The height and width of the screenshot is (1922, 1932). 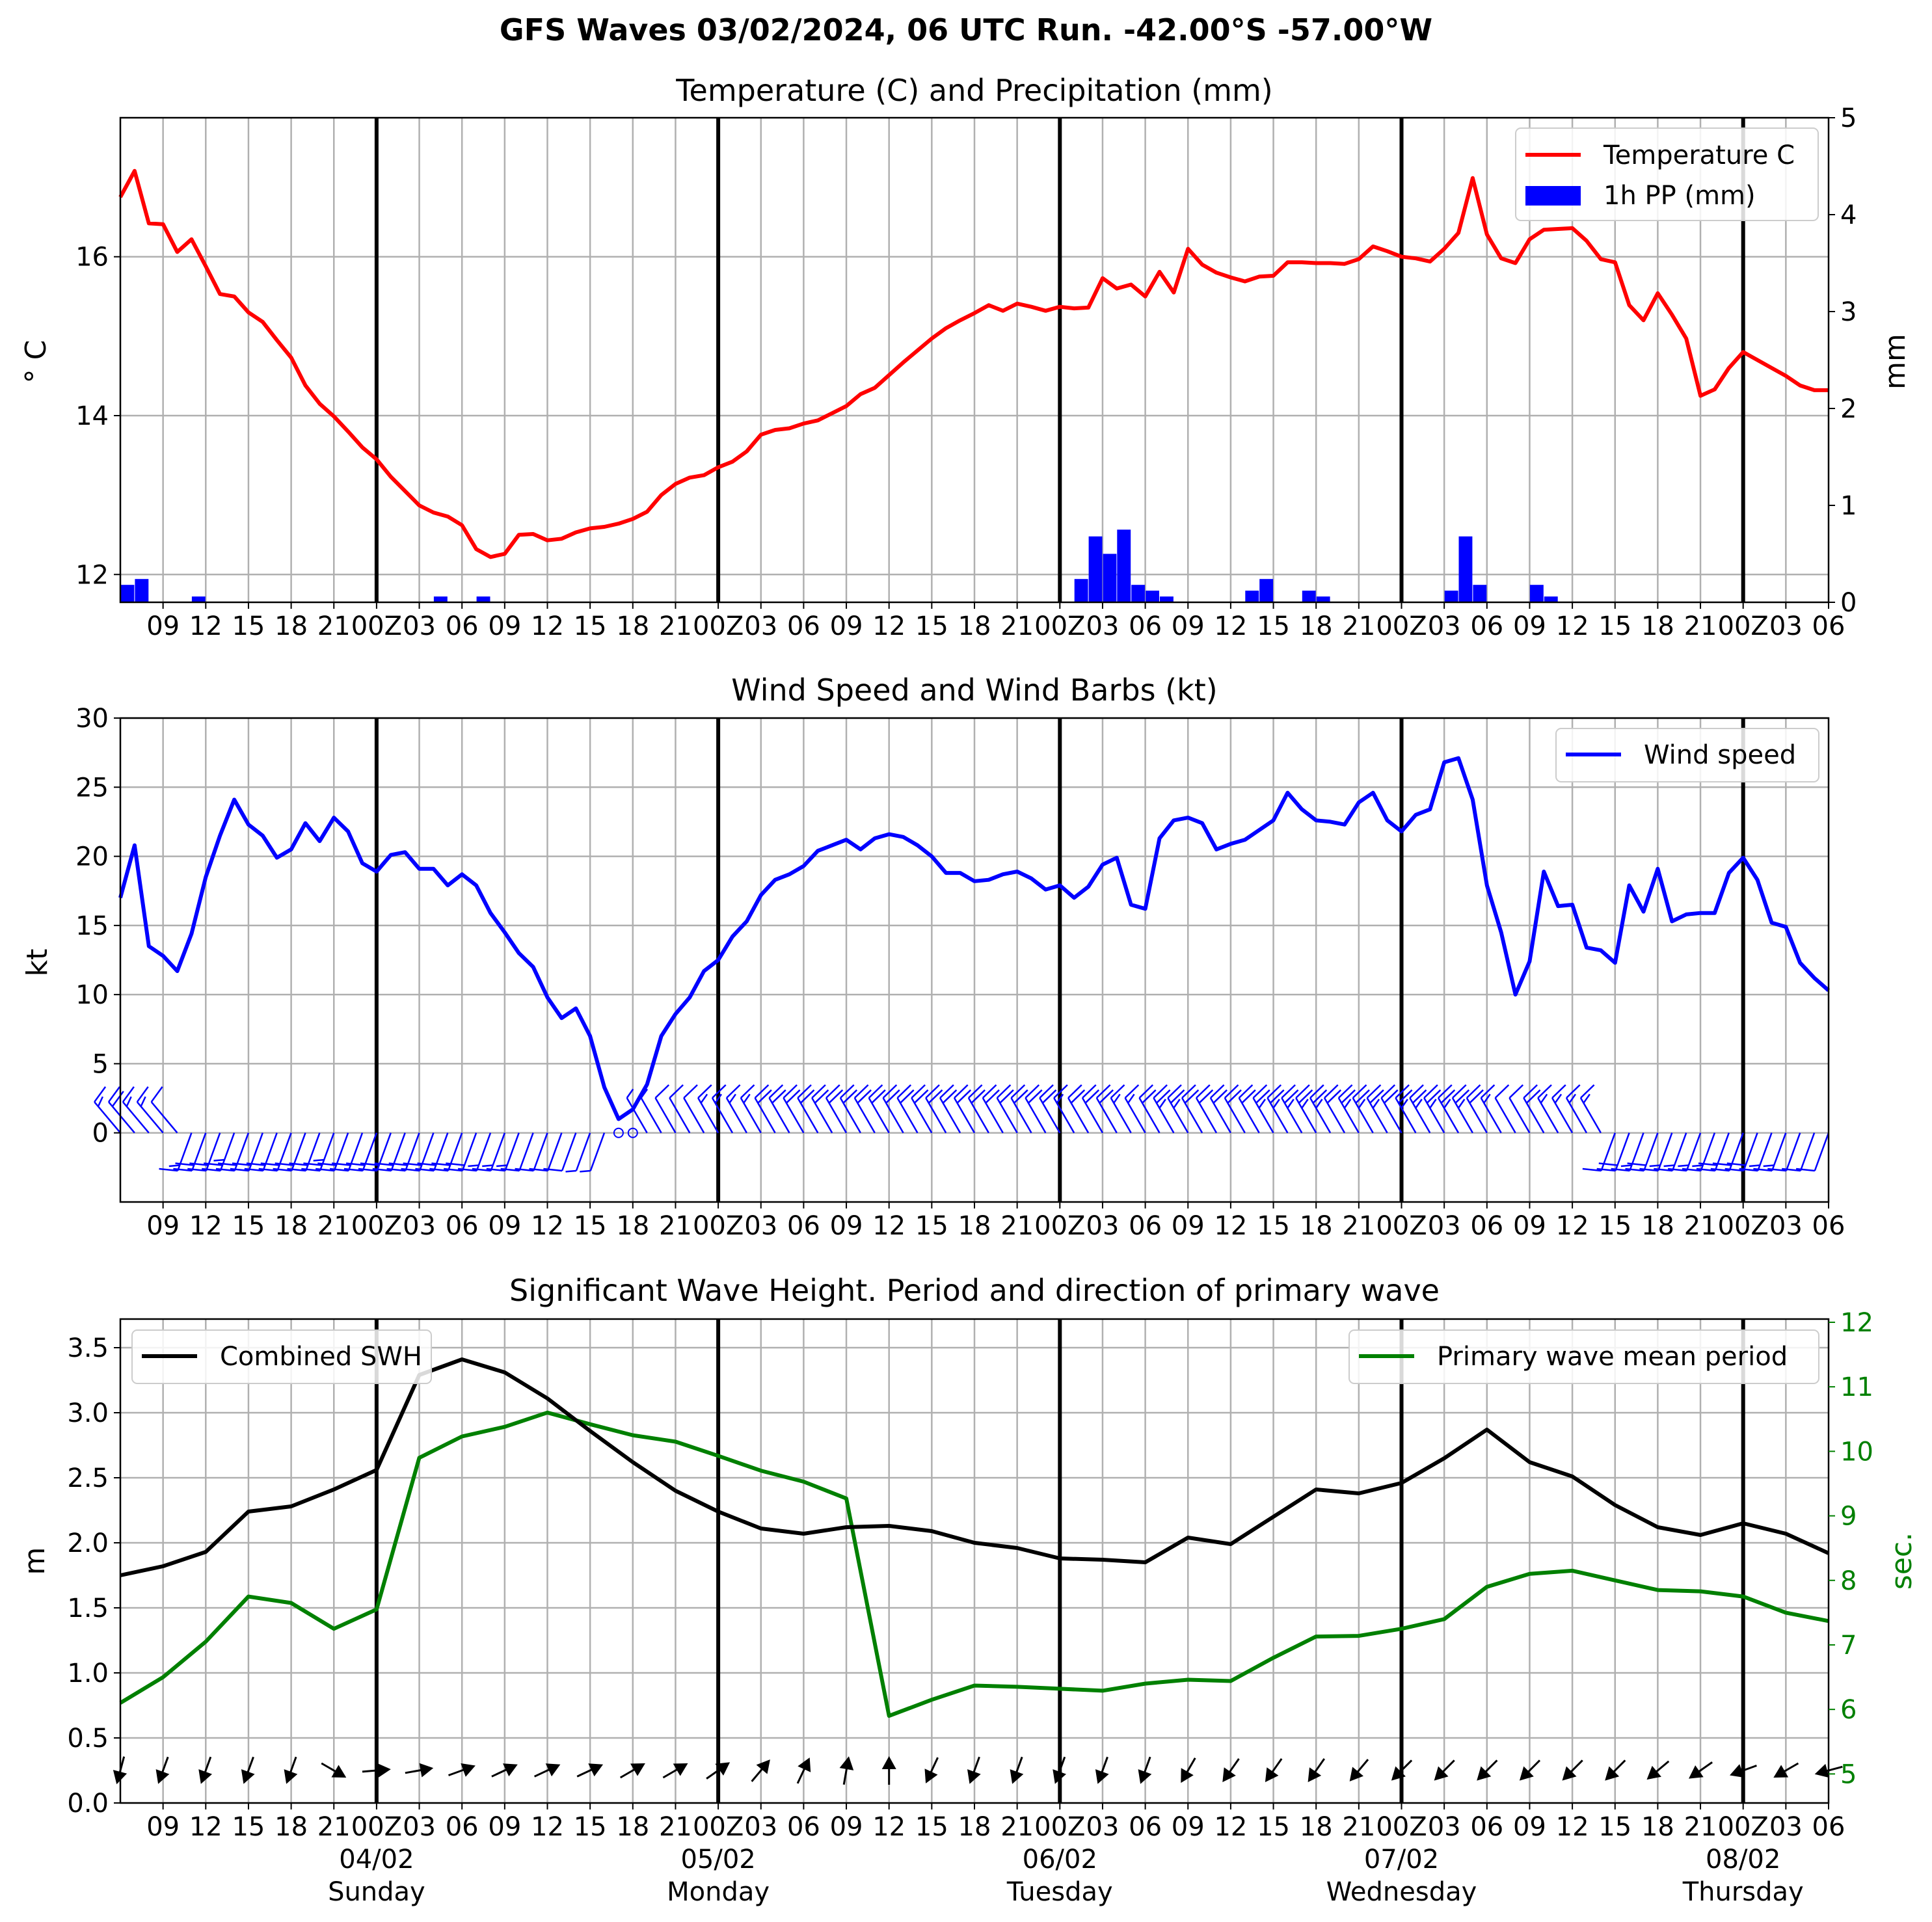 What do you see at coordinates (1060, 1860) in the screenshot?
I see `day-date-label: 06/02` at bounding box center [1060, 1860].